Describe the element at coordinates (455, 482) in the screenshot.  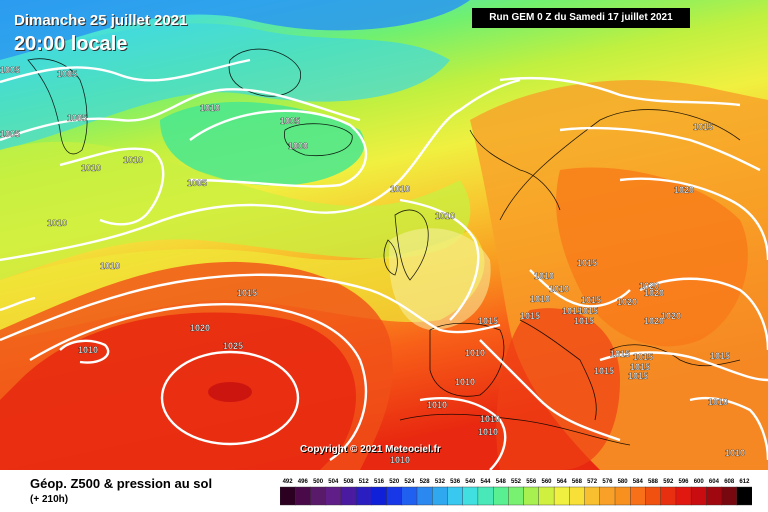
I see `scale-label: 536` at that location.